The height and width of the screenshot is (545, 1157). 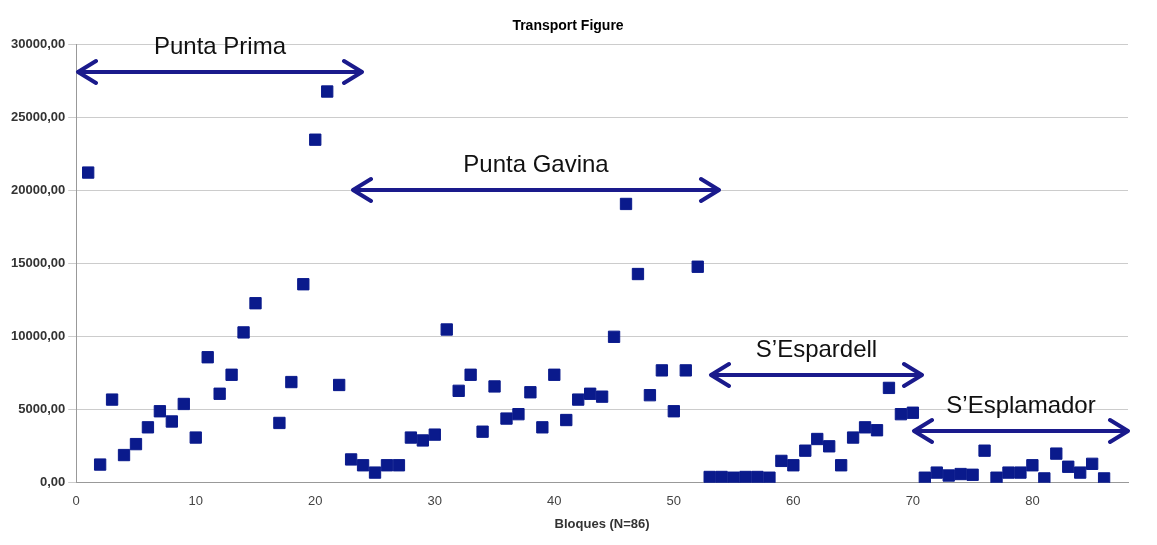 I want to click on x-tick-label: 50, so click(x=674, y=501).